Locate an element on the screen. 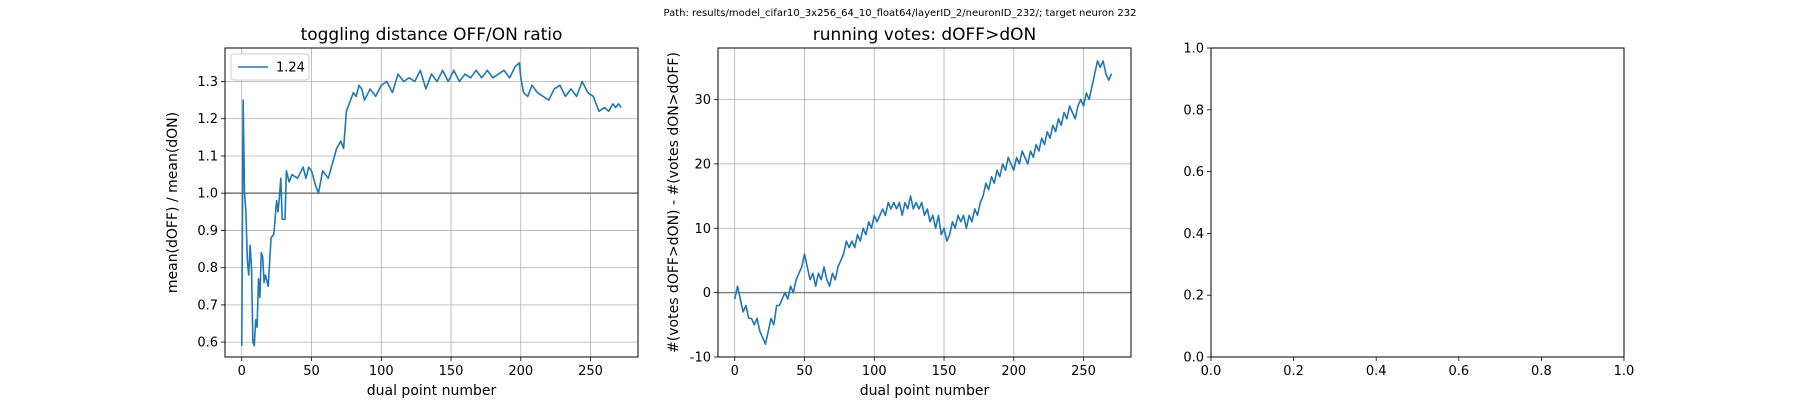 The width and height of the screenshot is (1800, 400). empty-ytick-label-2: 0.4 is located at coordinates (1193, 234).